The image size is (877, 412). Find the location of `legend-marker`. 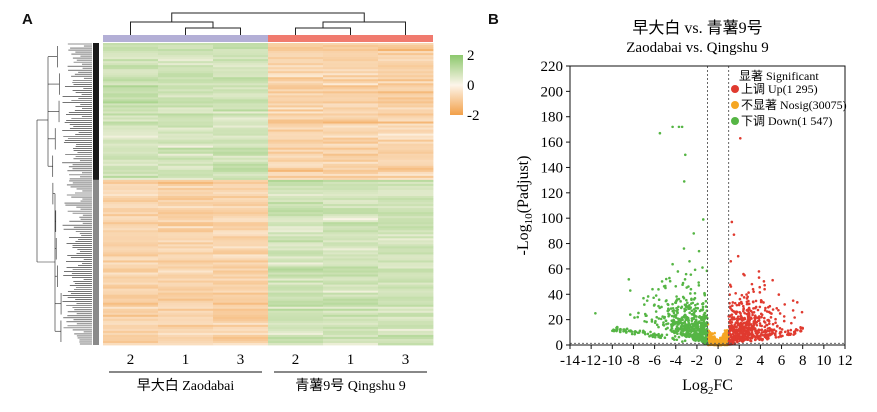

legend-marker is located at coordinates (735, 121).